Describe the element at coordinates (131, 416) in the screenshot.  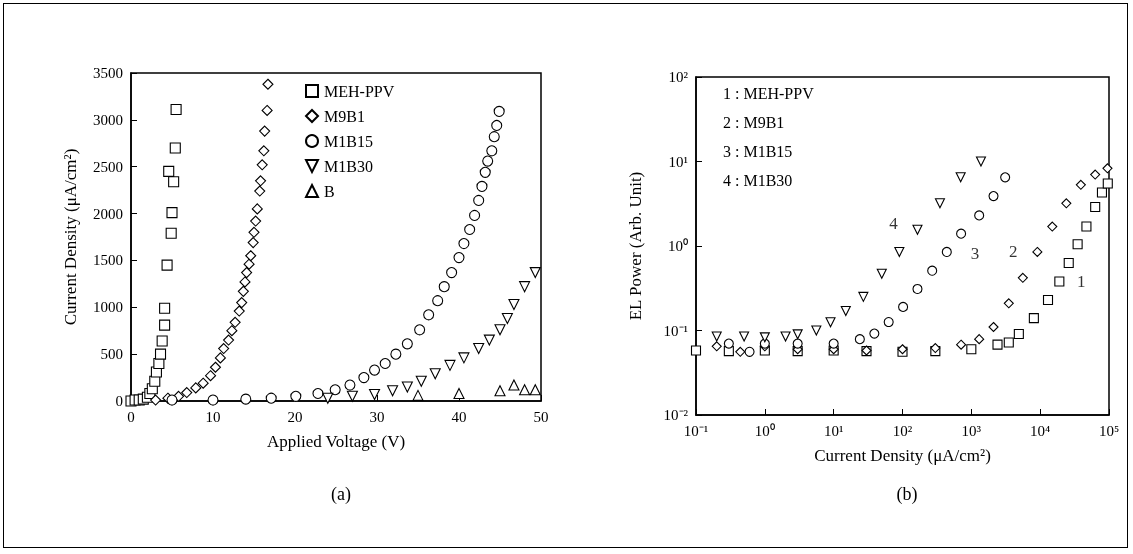
I see `x-tick-label: 0` at that location.